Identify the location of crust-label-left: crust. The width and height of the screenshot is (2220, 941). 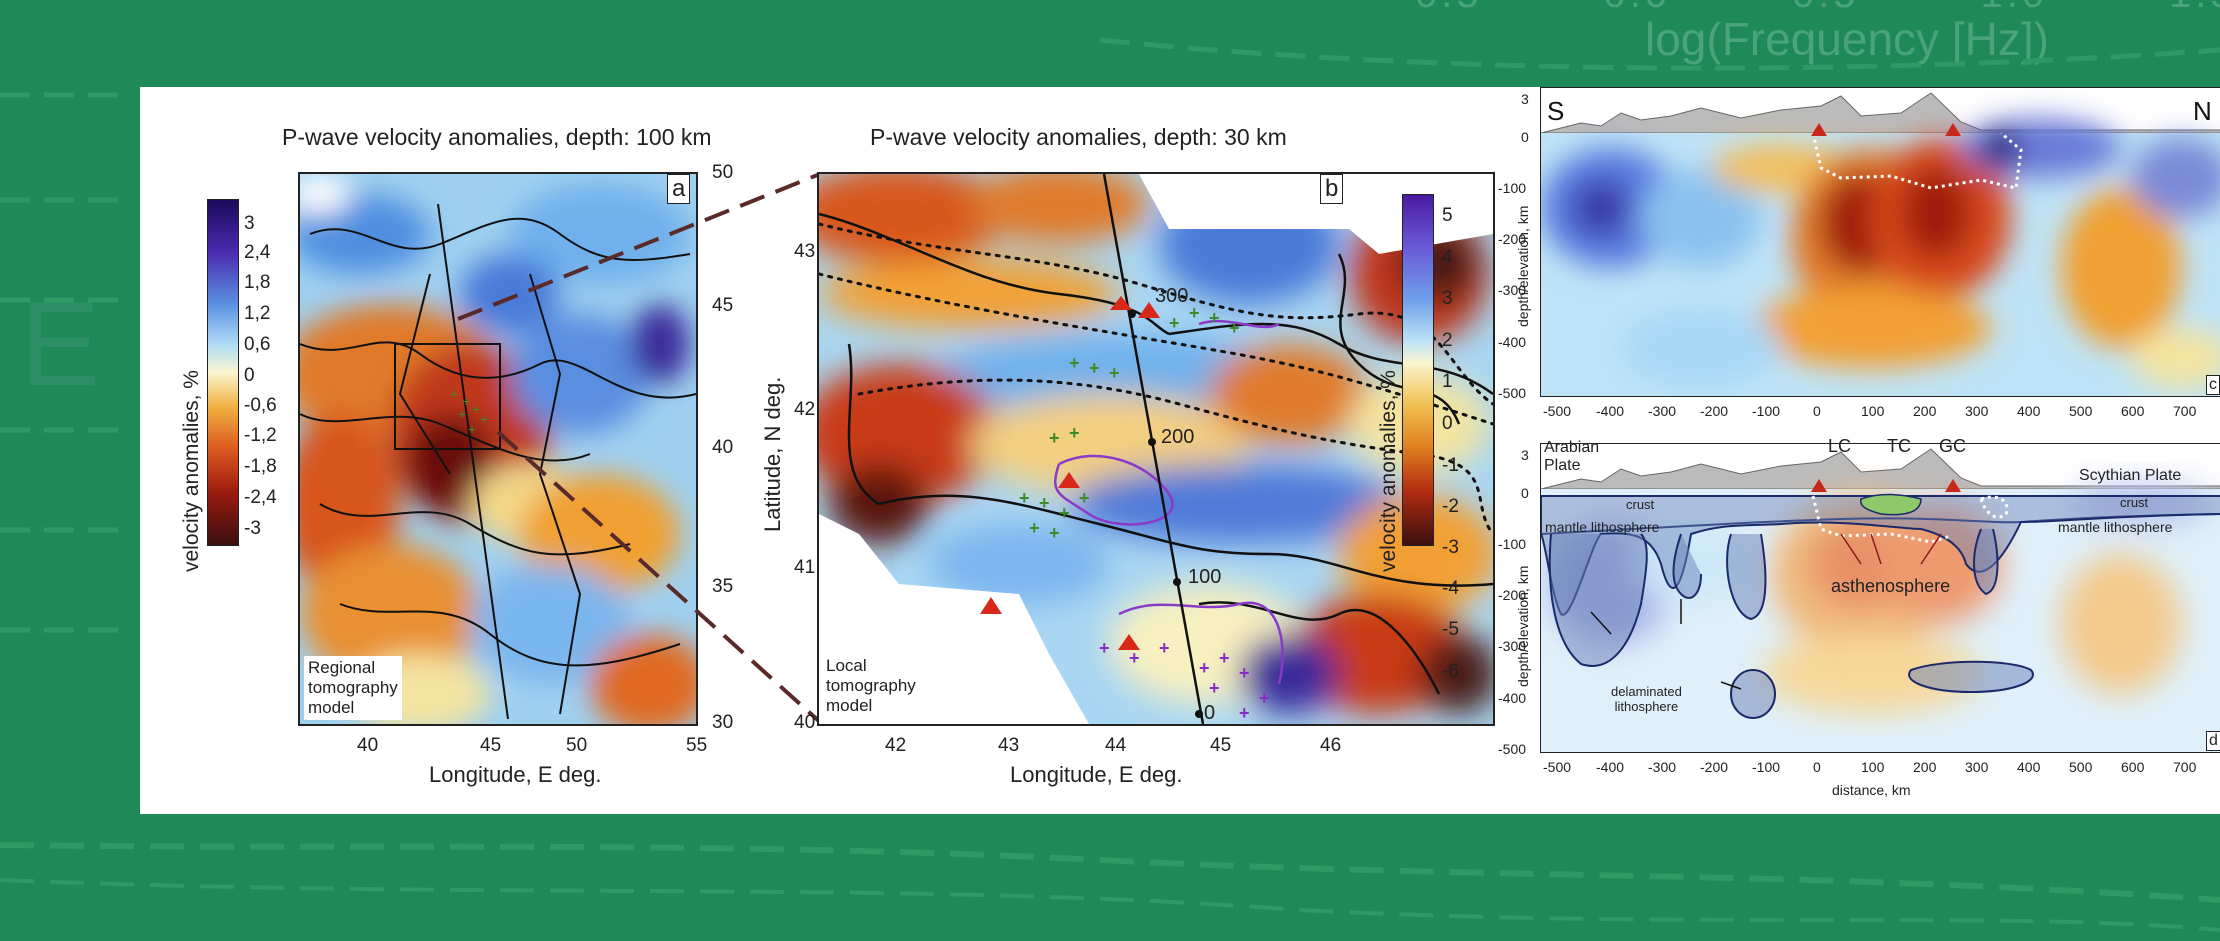
(1640, 504).